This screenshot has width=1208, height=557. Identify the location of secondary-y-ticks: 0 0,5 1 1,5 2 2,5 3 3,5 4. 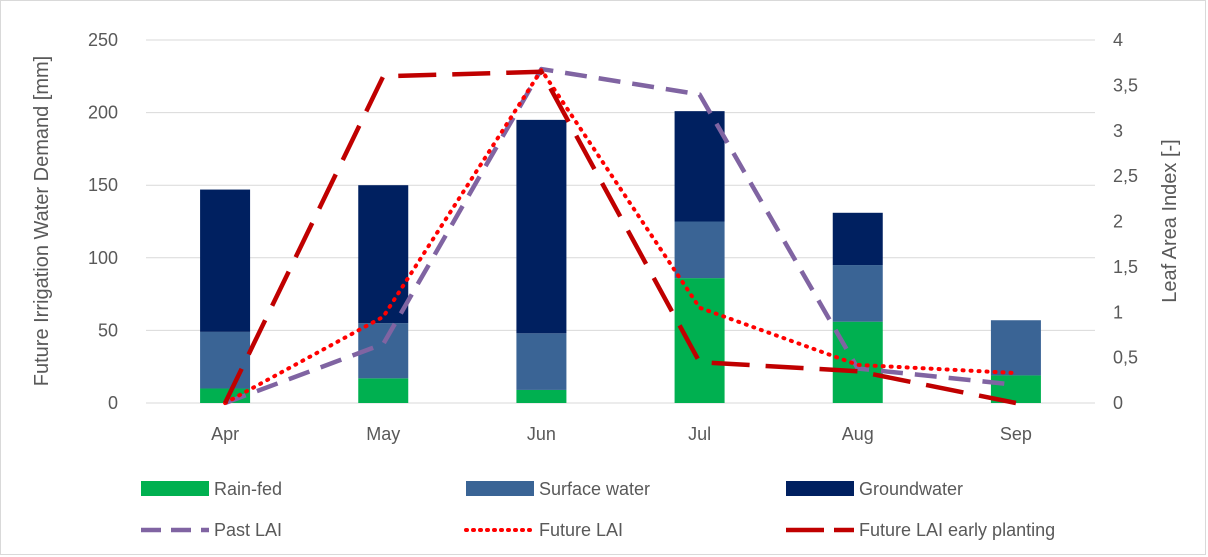
(1125, 221).